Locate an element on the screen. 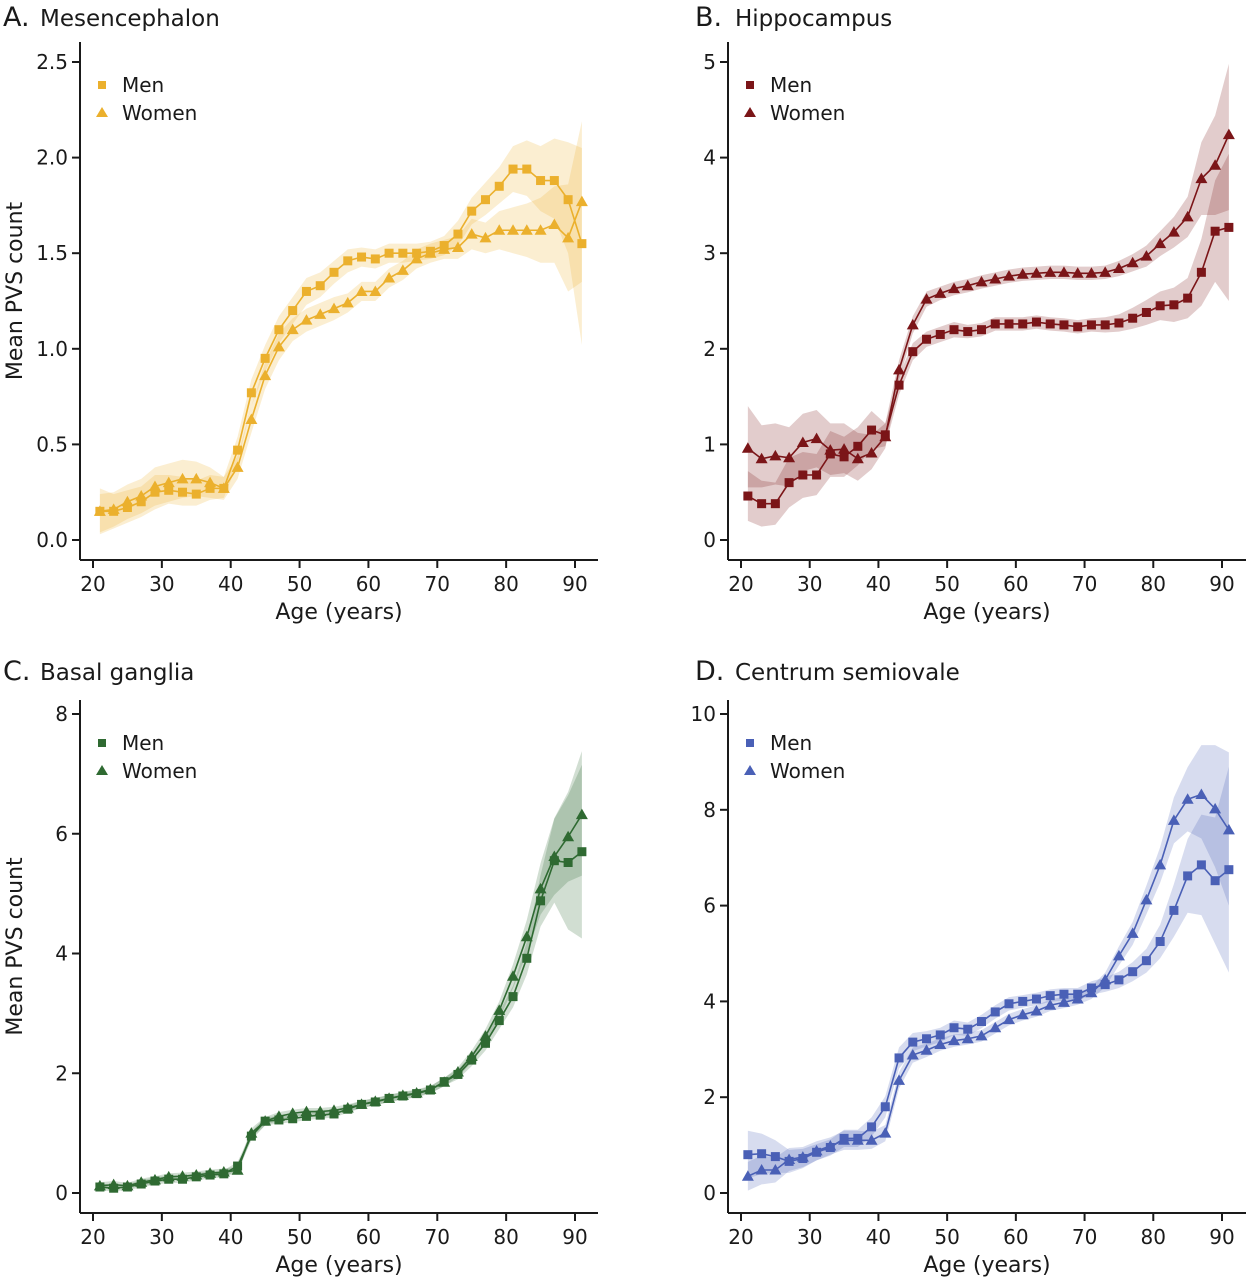  x-tick-label: 70 is located at coordinates (437, 584).